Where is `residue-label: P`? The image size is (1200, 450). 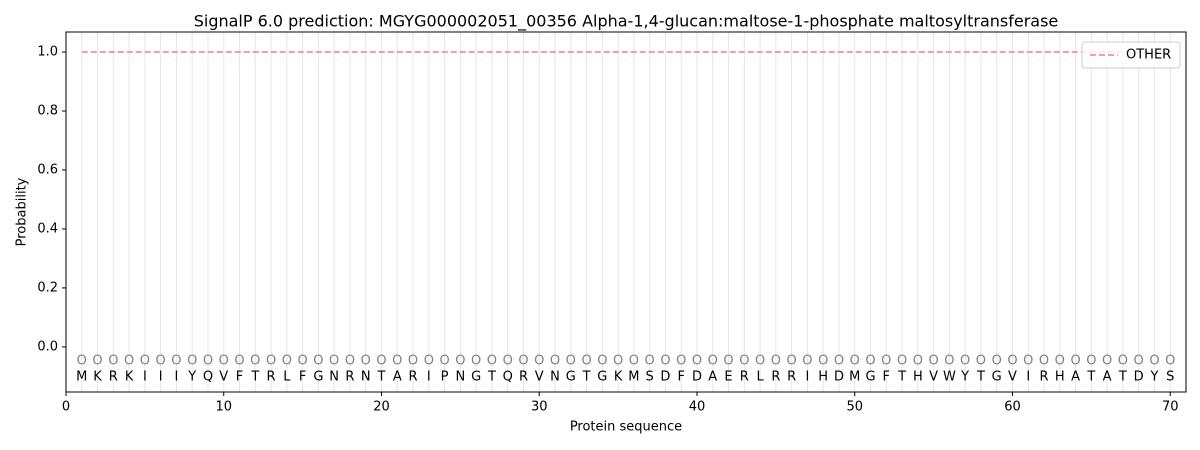 residue-label: P is located at coordinates (445, 377).